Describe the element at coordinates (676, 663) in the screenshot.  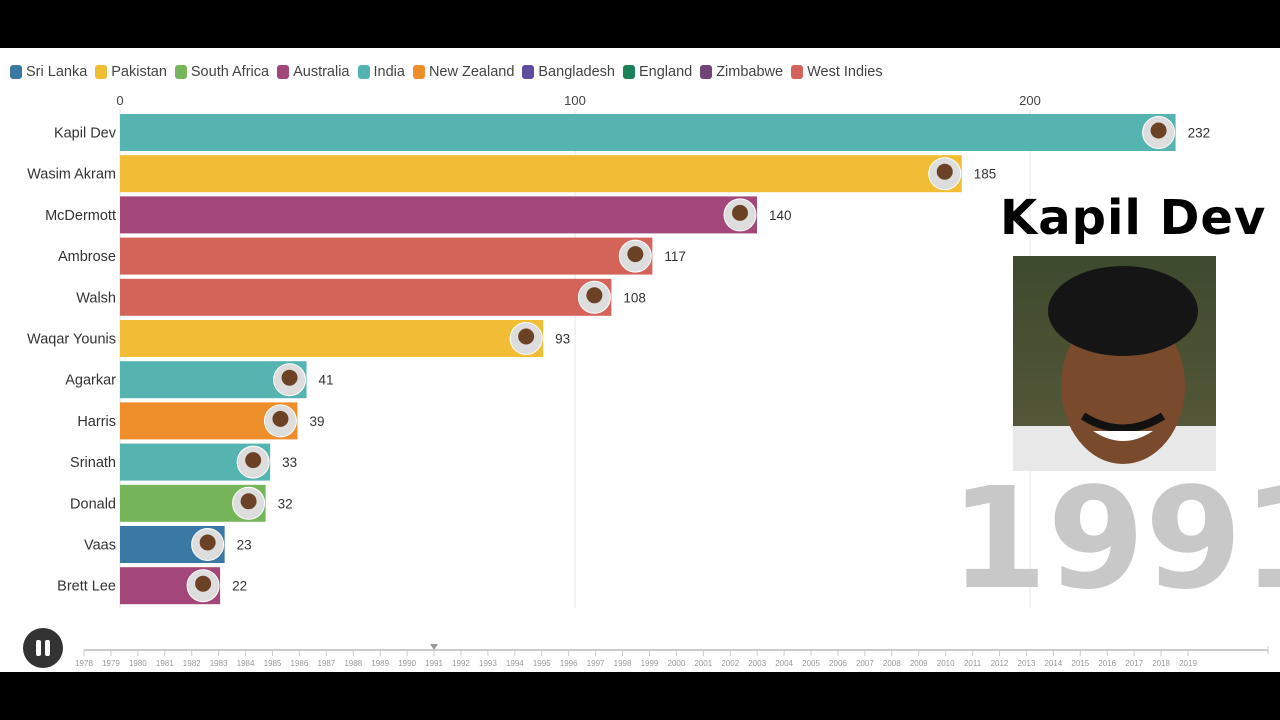
I see `timeline-year: 2000` at that location.